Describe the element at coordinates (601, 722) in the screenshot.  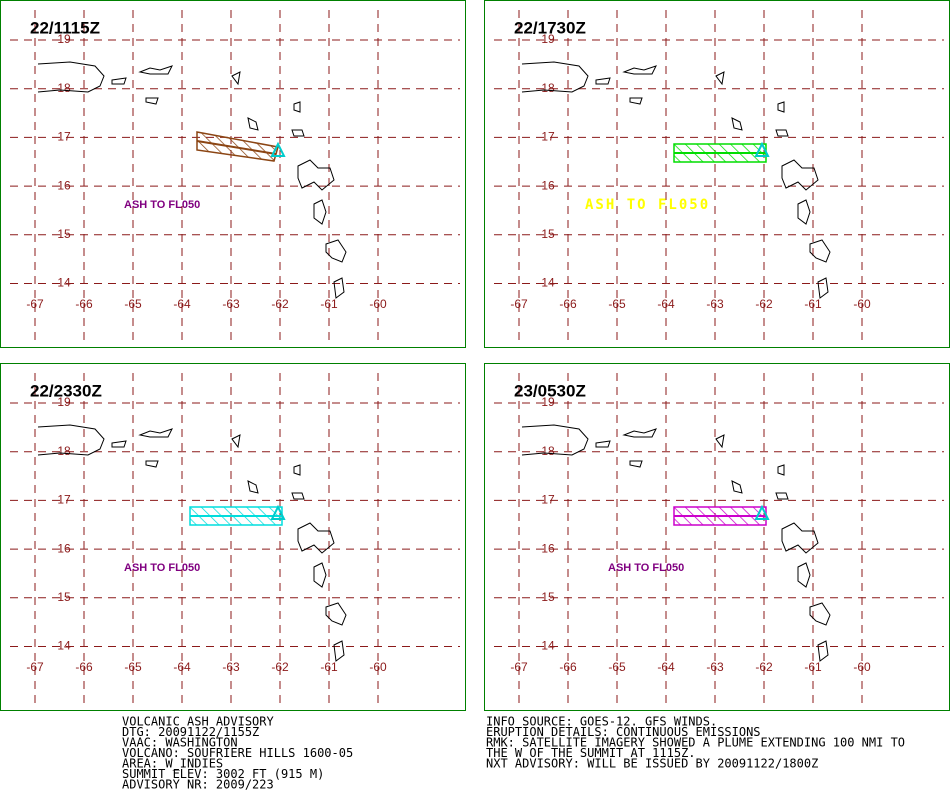
I see `advisory-line: INFO SOURCE: GOES-12. GFS WINDS.` at that location.